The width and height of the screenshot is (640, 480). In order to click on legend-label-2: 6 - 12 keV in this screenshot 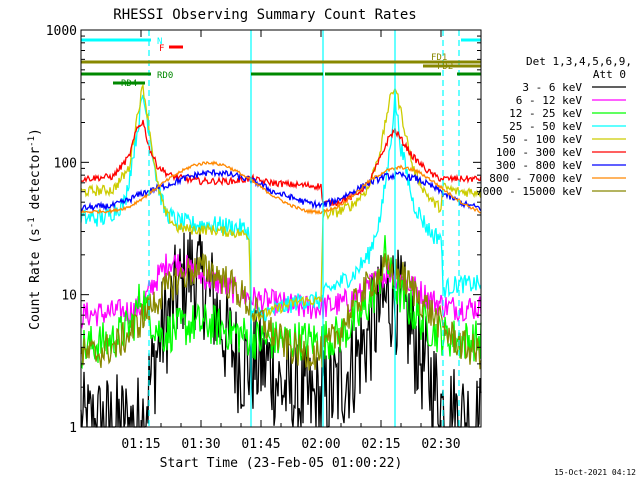, I will do `click(549, 100)`.